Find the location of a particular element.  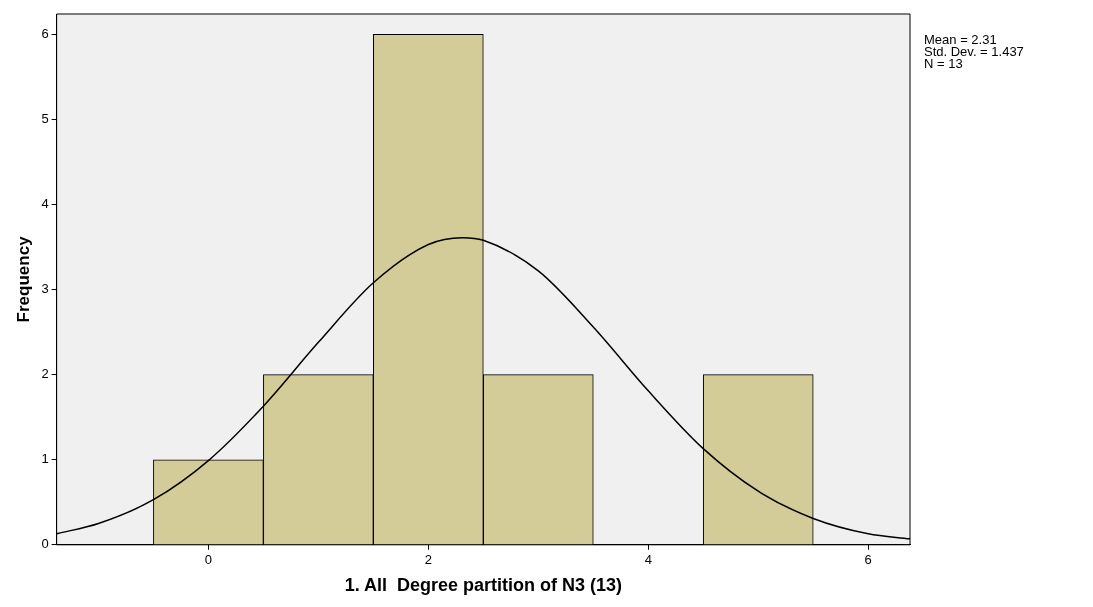

x-tick-label: 2 is located at coordinates (428, 560).